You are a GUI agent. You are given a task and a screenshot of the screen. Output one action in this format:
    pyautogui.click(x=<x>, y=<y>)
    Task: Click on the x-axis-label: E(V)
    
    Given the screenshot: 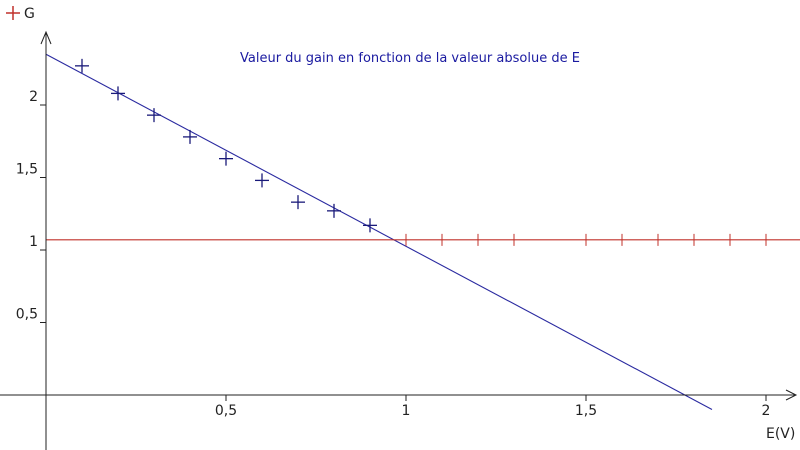 What is the action you would take?
    pyautogui.click(x=780, y=434)
    